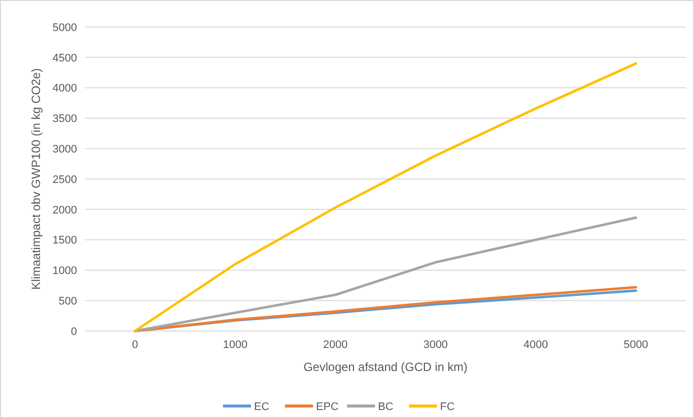  I want to click on y-tick-label: 3500, so click(64, 119).